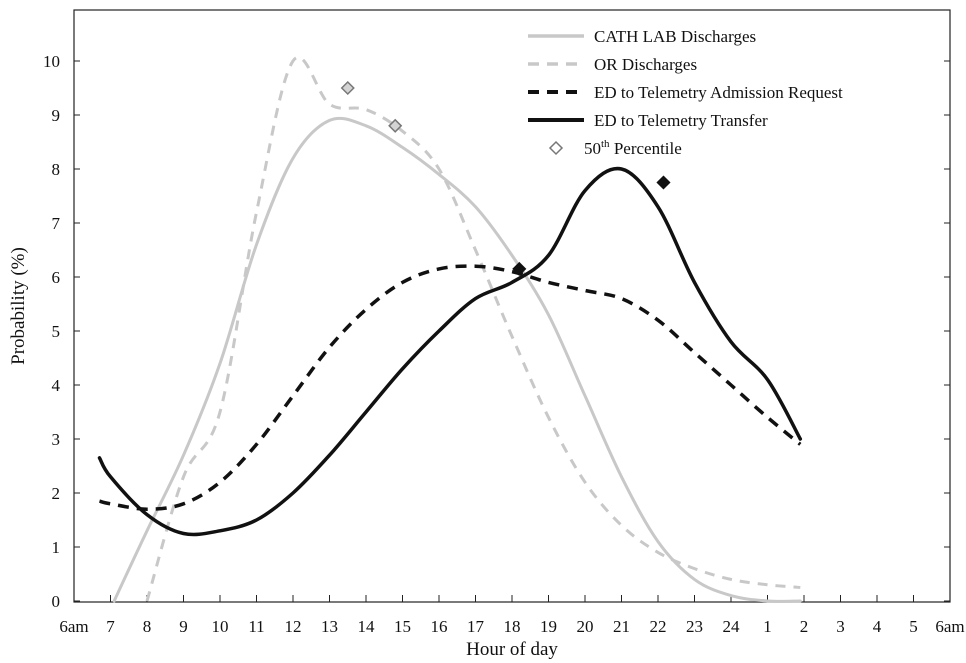 Image resolution: width=966 pixels, height=663 pixels. Describe the element at coordinates (694, 626) in the screenshot. I see `x-tick-label: 23` at that location.